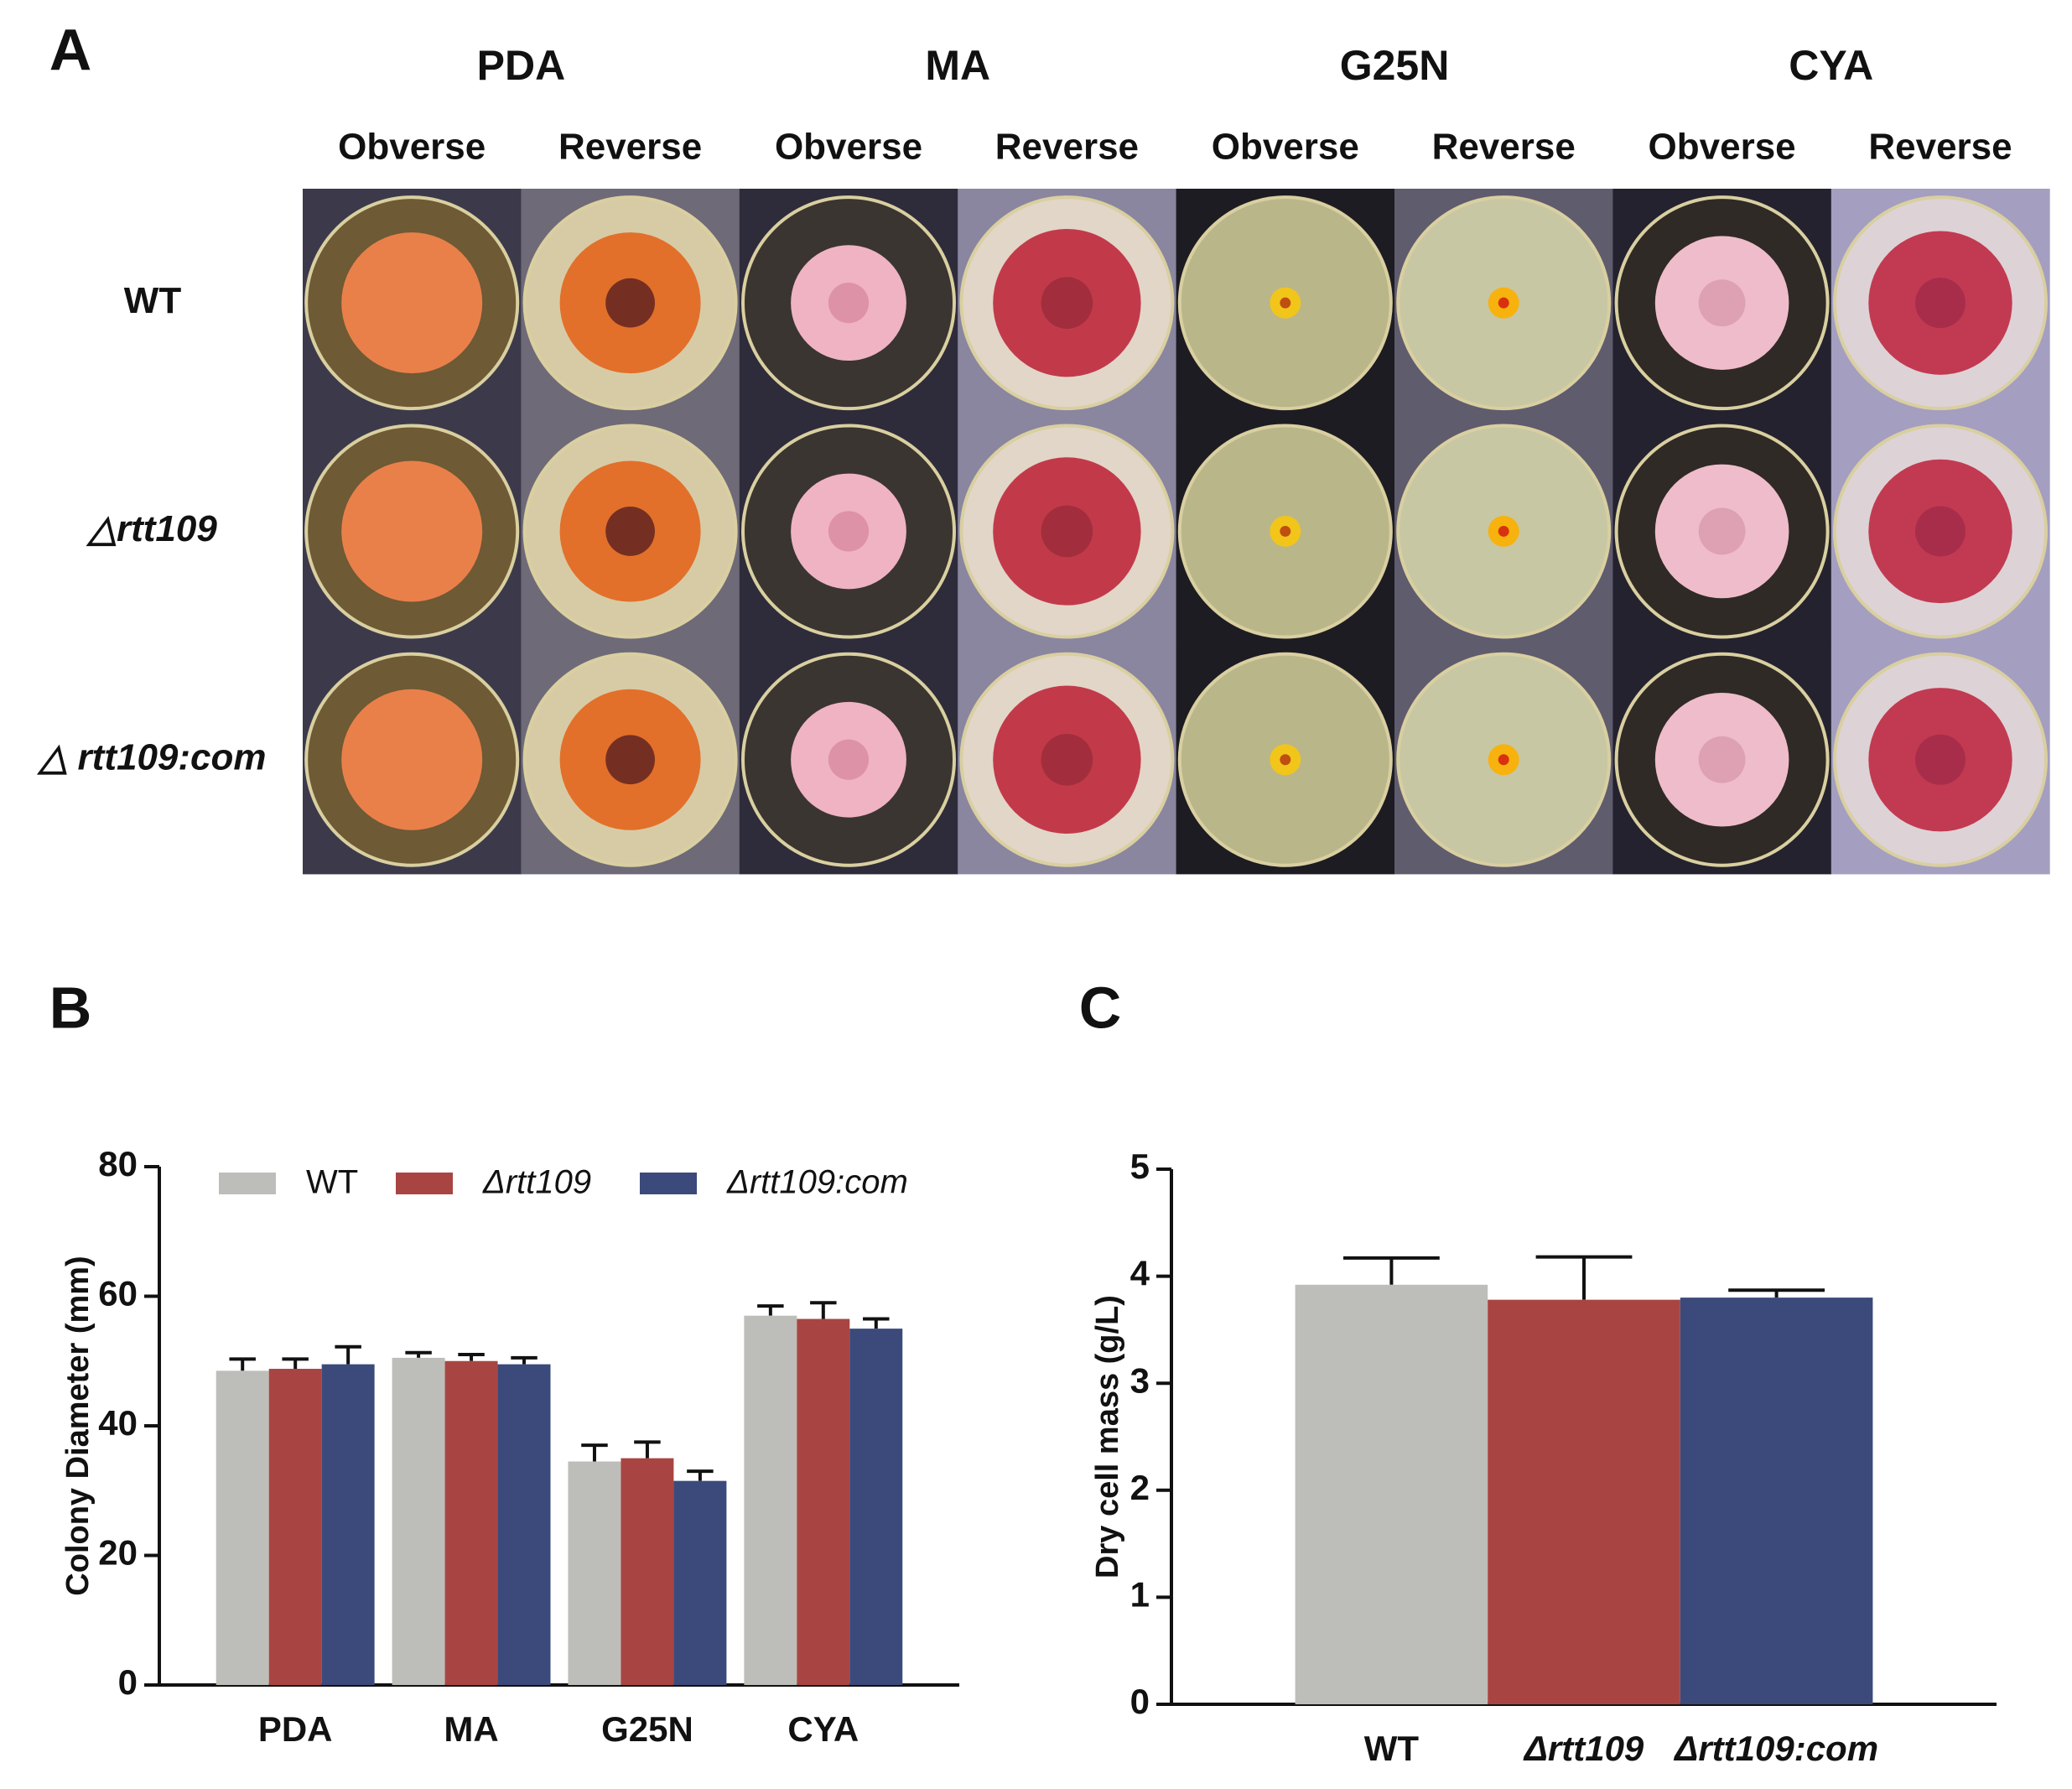  Describe the element at coordinates (1392, 1749) in the screenshot. I see `x-tick-label: WT` at that location.